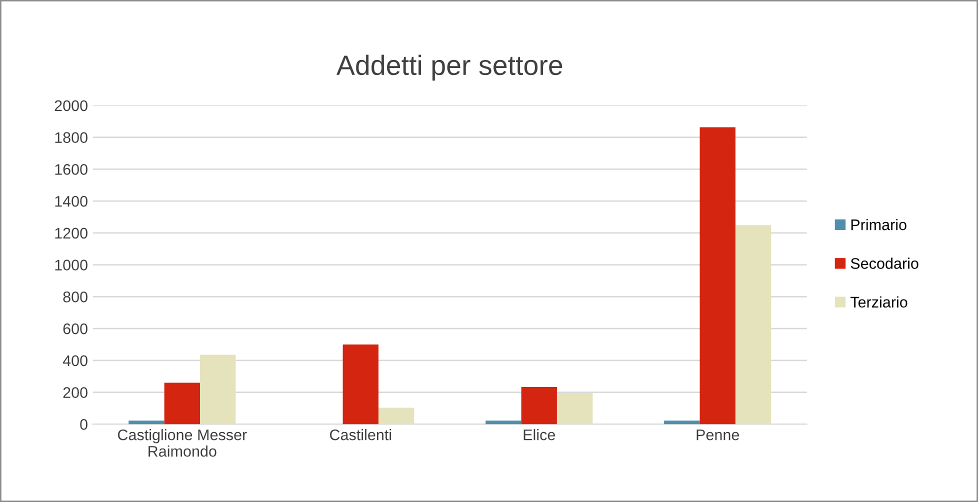 The image size is (978, 502). I want to click on y-tick-label: 1800, so click(71, 137).